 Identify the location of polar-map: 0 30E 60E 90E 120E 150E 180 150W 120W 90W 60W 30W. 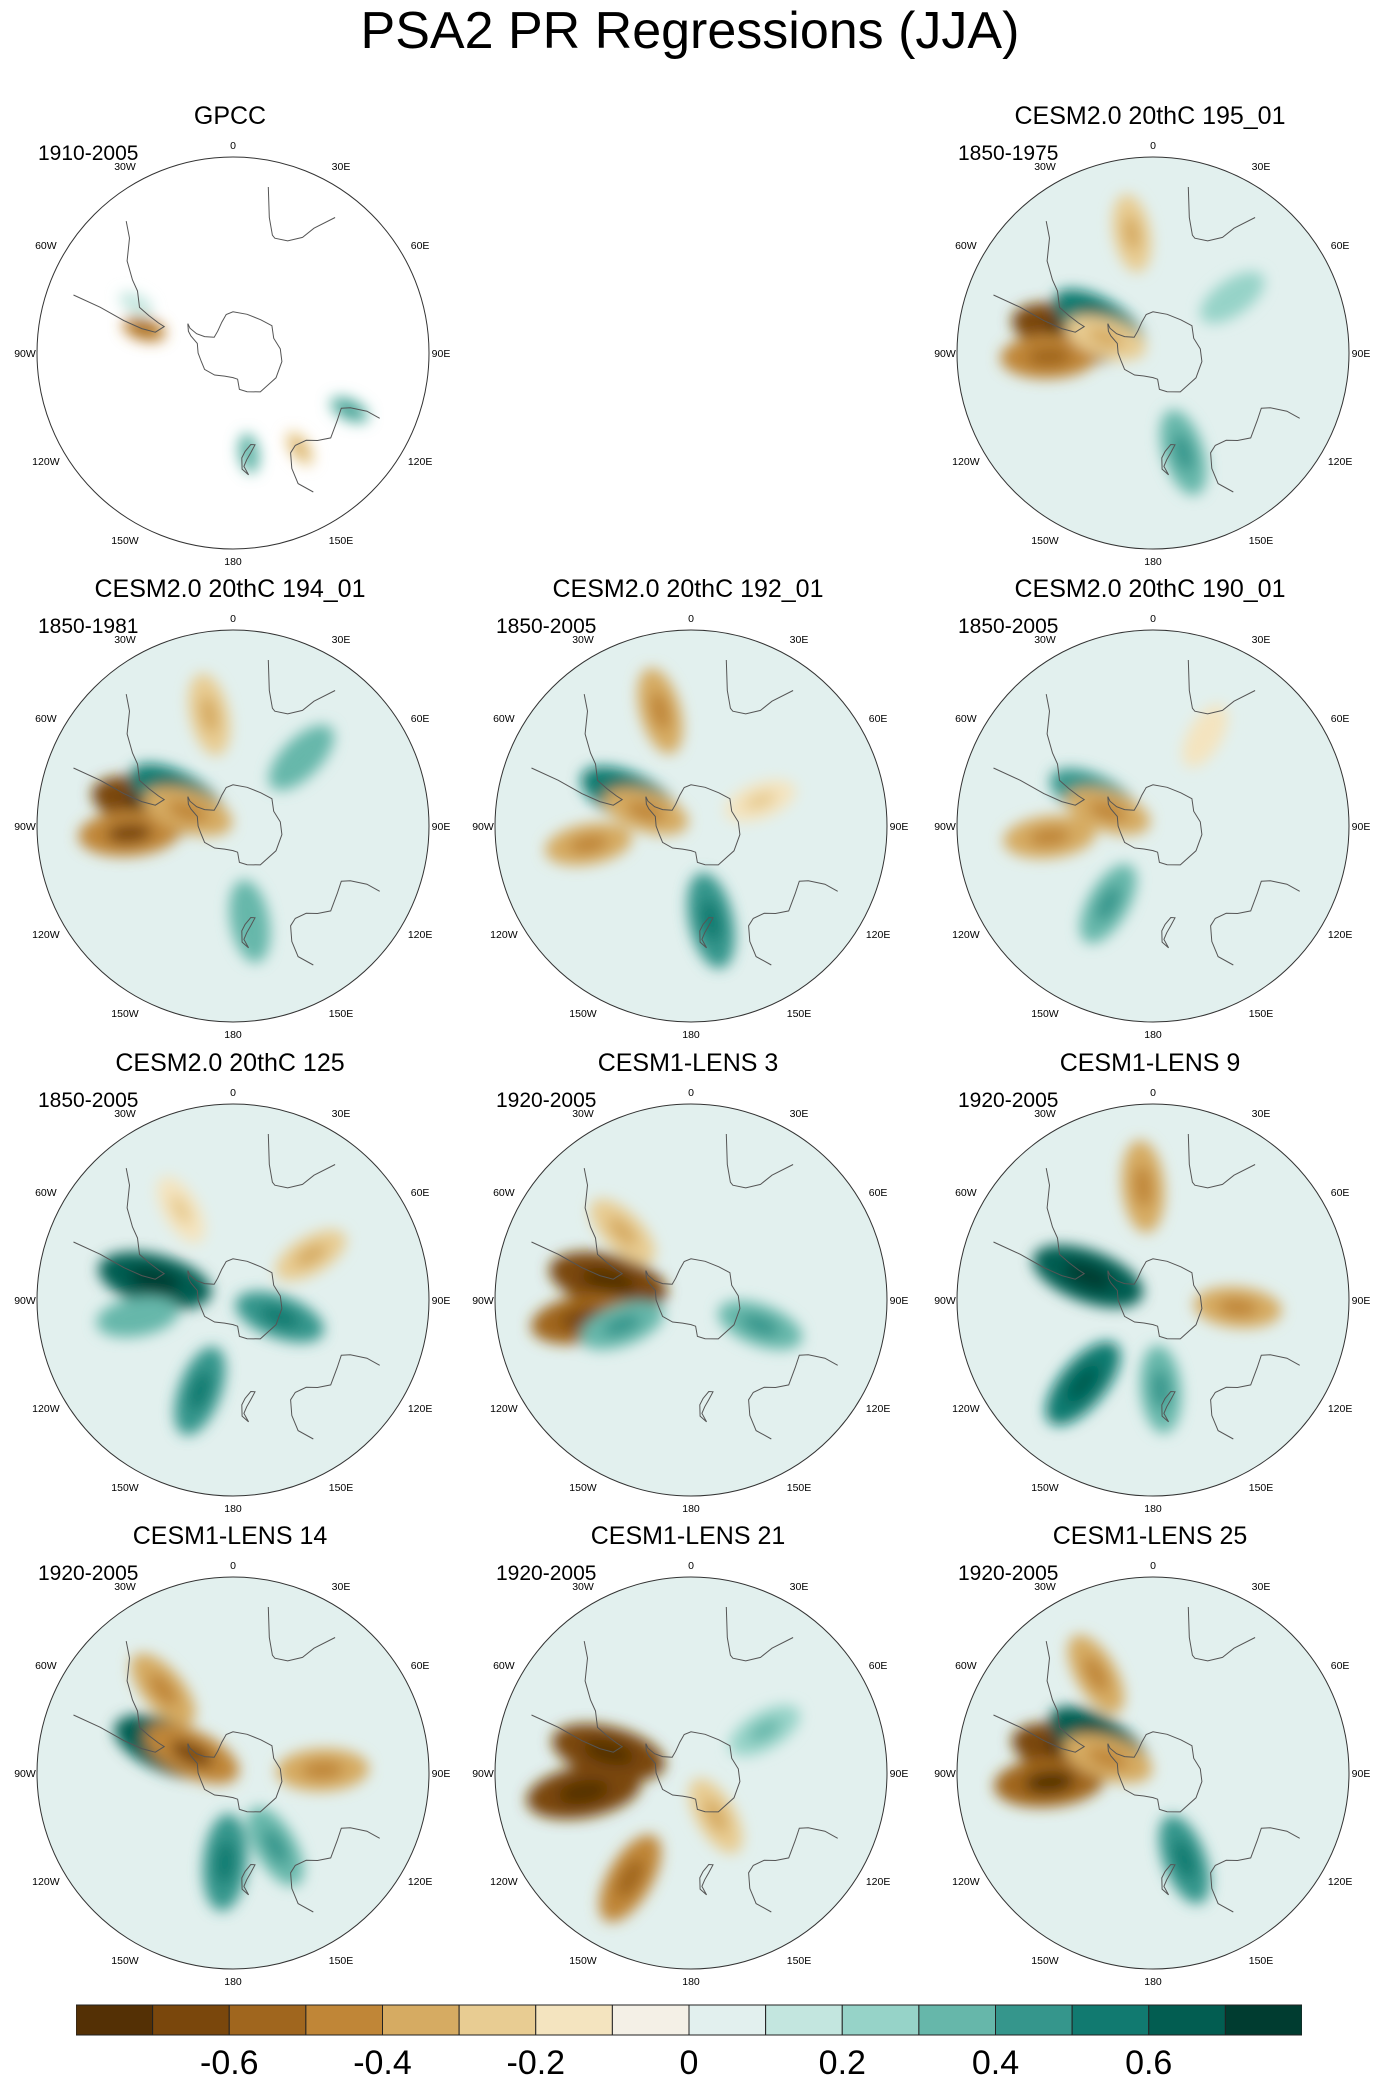
(232, 354).